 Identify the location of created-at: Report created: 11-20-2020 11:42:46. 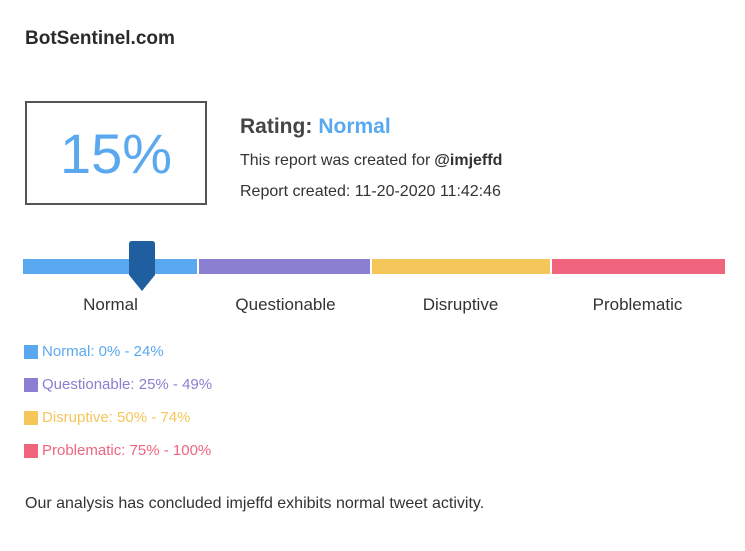
(370, 191).